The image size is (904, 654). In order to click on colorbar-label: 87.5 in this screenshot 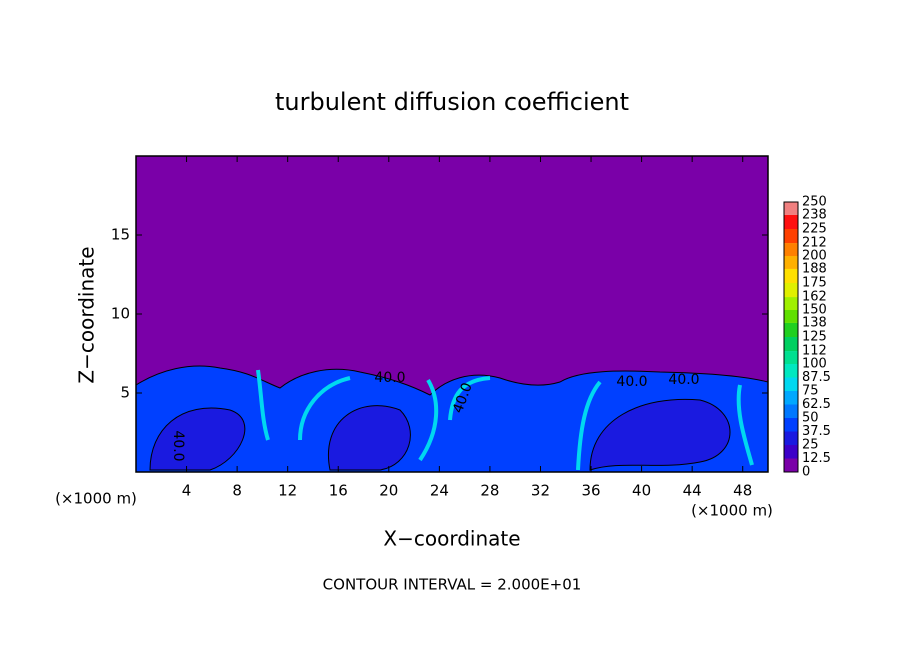, I will do `click(816, 377)`.